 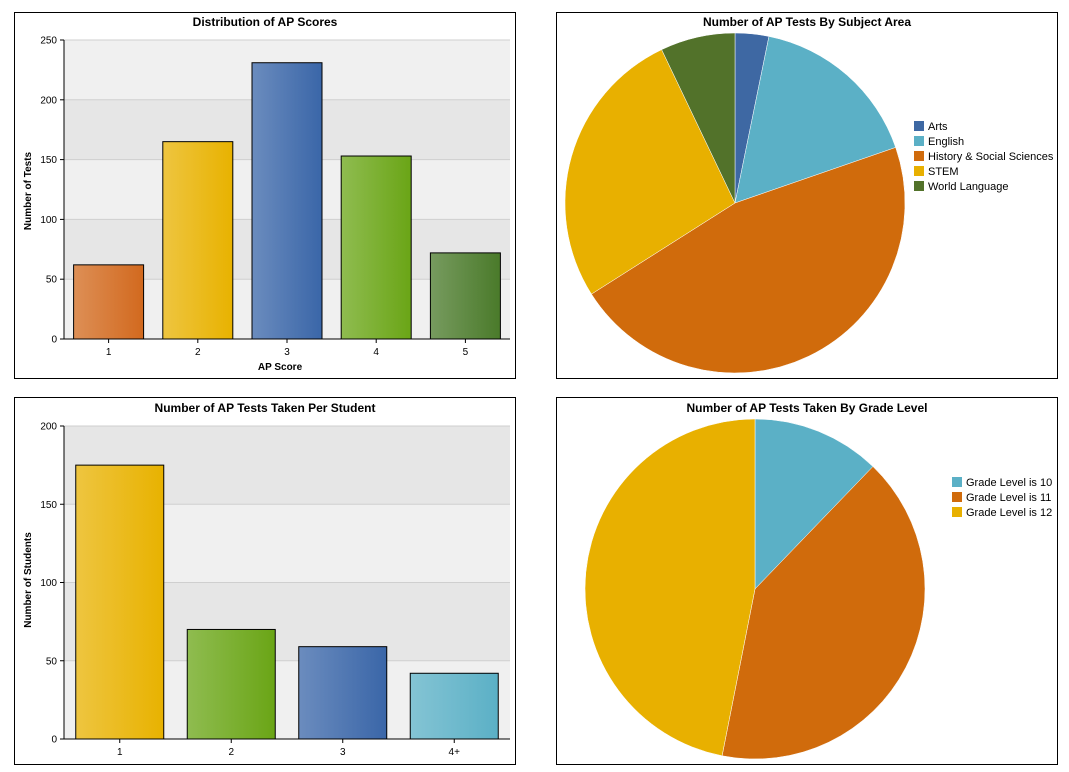 I want to click on legend-label: History & Social Sciences, so click(x=991, y=157).